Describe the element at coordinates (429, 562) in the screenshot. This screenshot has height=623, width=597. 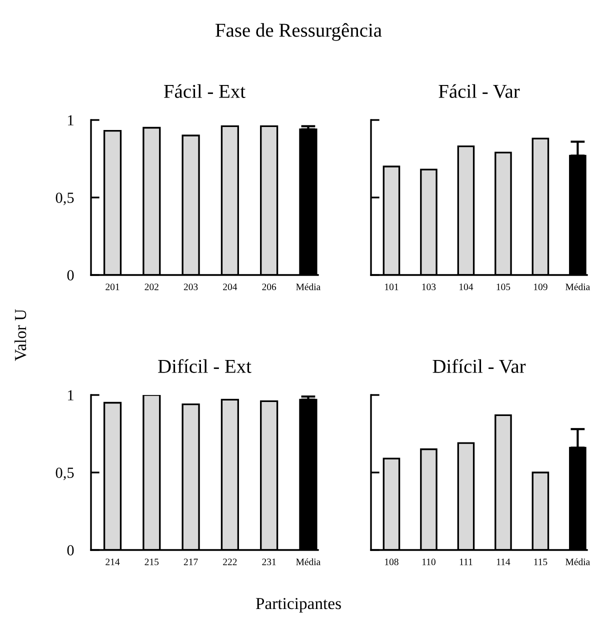
I see `x-tick-label: 110` at that location.